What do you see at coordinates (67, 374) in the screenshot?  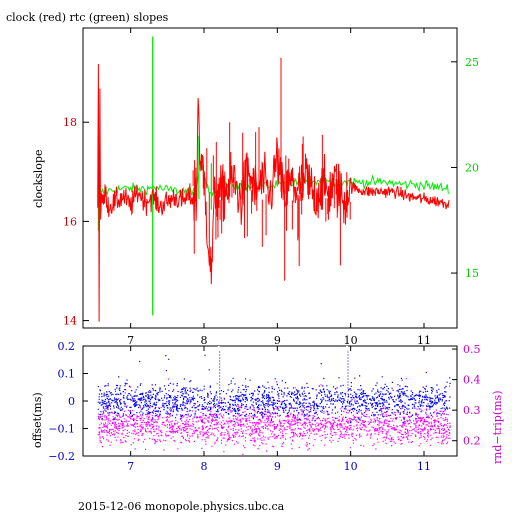 I see `bottom-y-tick-label: 0.1` at bounding box center [67, 374].